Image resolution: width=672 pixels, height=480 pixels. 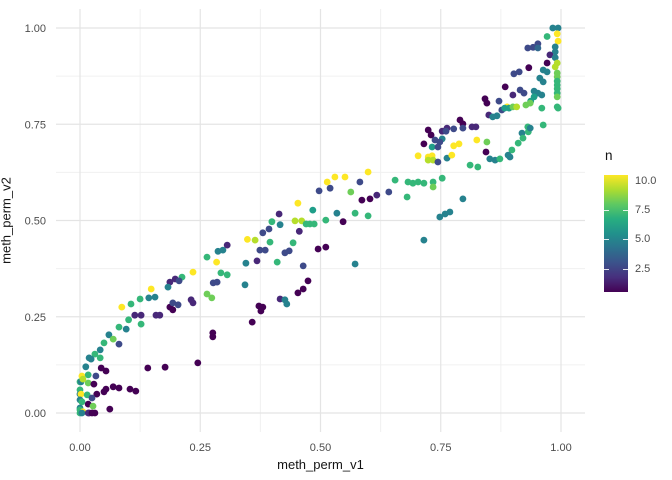 I want to click on legend-gradient-bar, so click(x=616, y=233).